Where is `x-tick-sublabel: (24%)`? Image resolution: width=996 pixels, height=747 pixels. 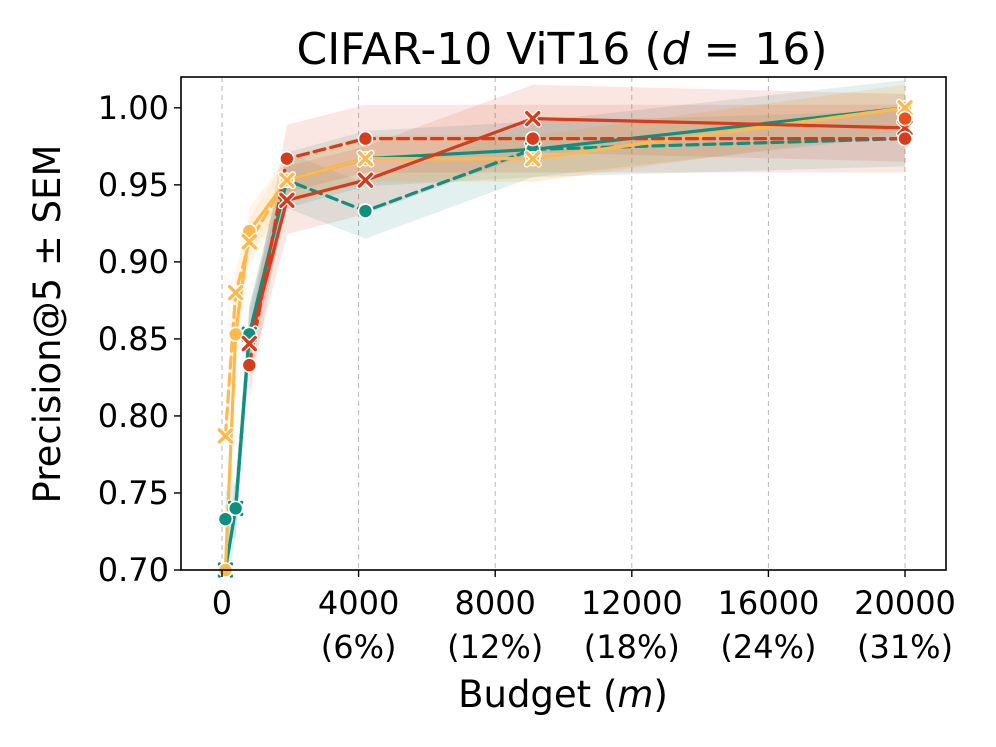
x-tick-sublabel: (24%) is located at coordinates (768, 647).